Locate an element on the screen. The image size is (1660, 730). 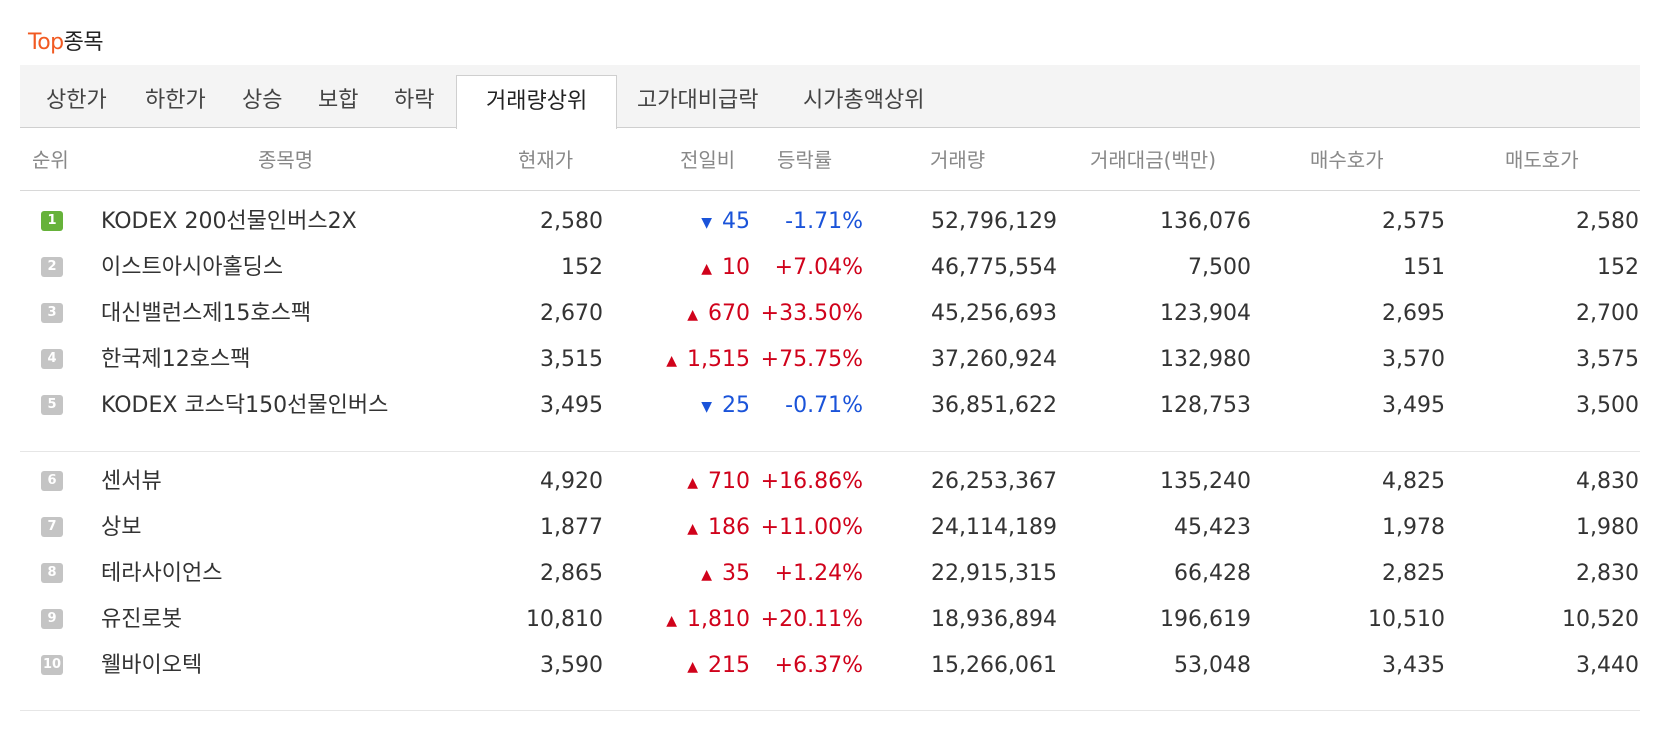
rank-badge: 3 is located at coordinates (52, 313).